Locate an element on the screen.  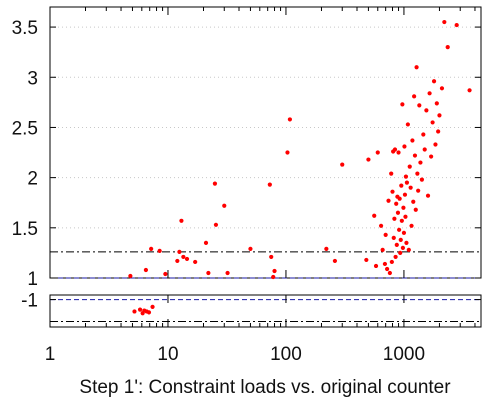
x-tick-label: 100 is located at coordinates (286, 354).